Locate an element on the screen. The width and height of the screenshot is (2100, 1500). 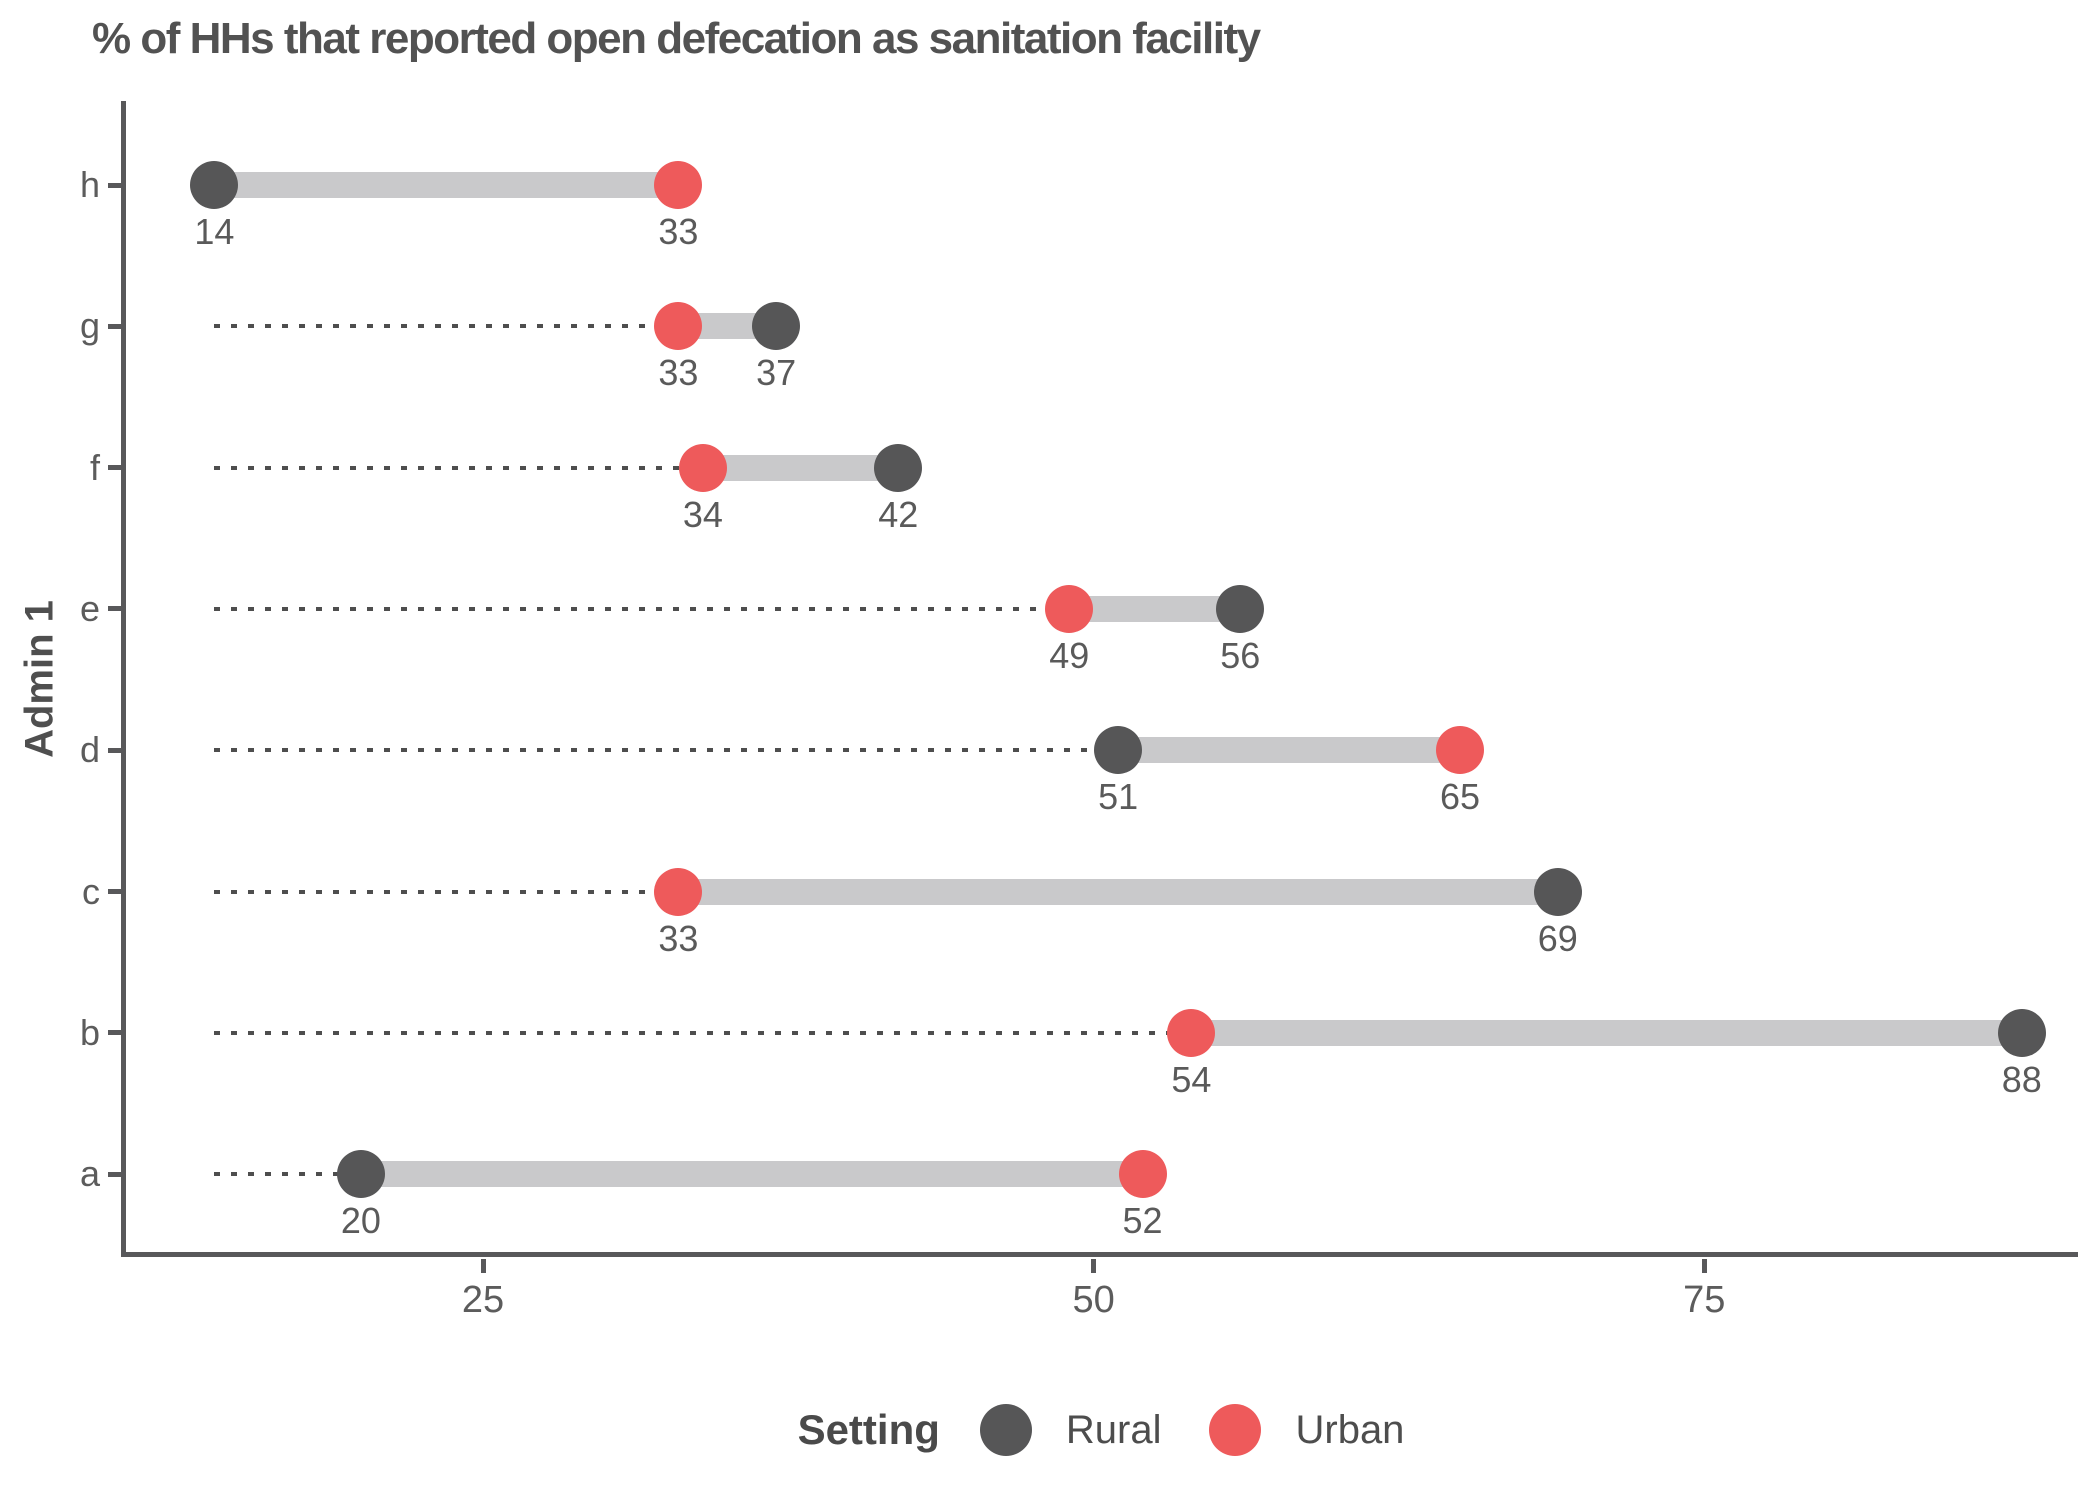
x-tick-label: 25 is located at coordinates (483, 1300).